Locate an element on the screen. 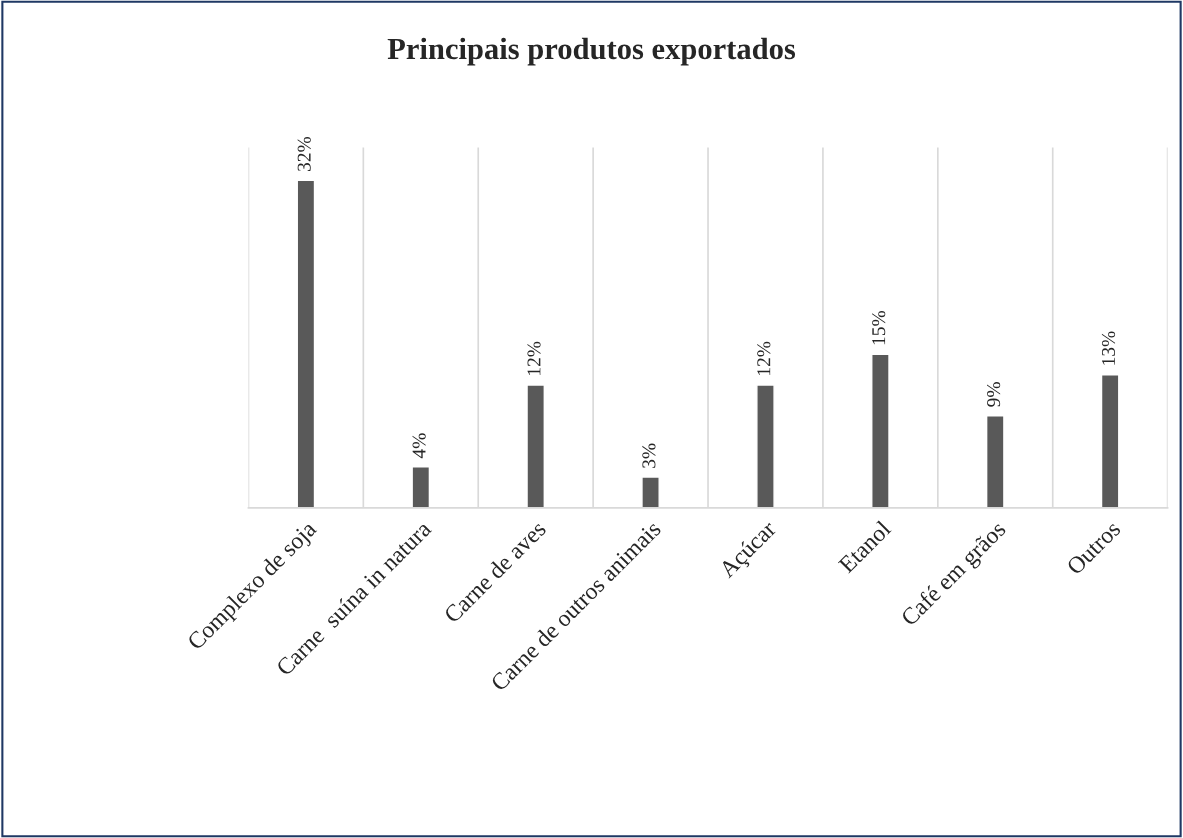  data-label: 13% is located at coordinates (1108, 348).